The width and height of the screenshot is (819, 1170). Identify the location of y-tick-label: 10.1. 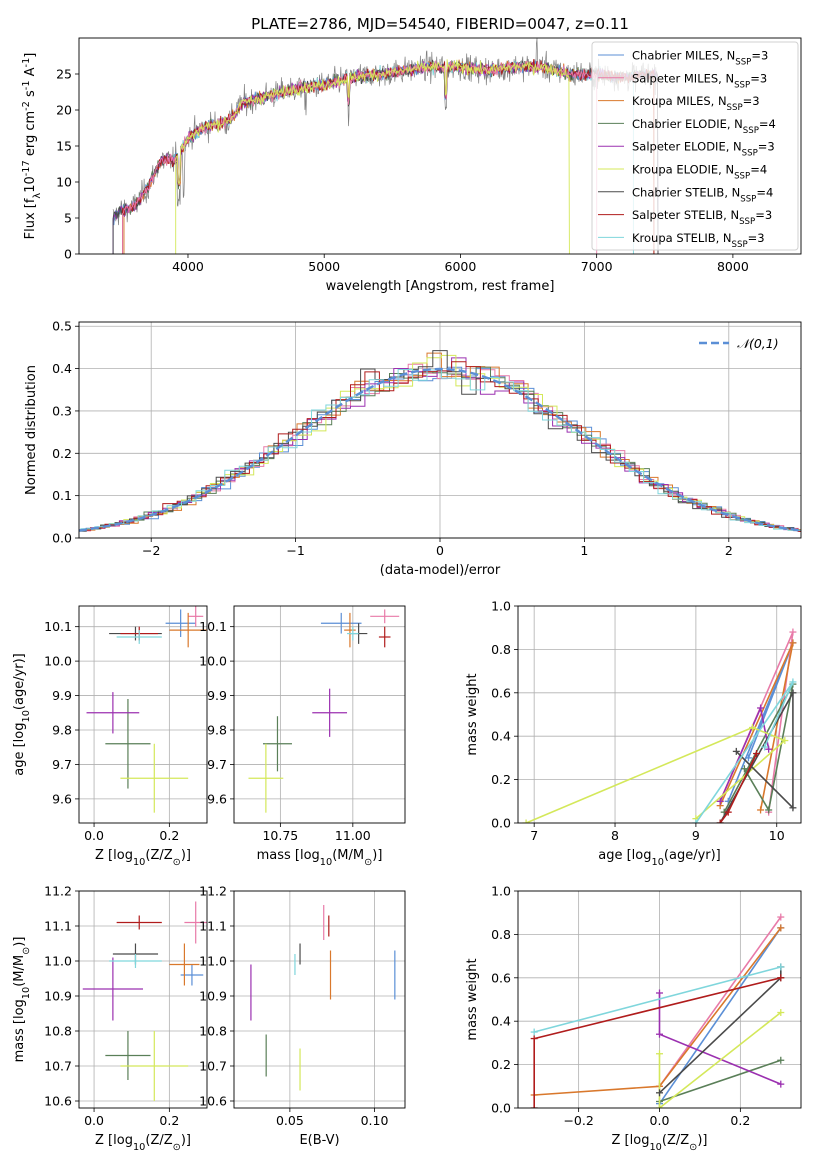
(213, 626).